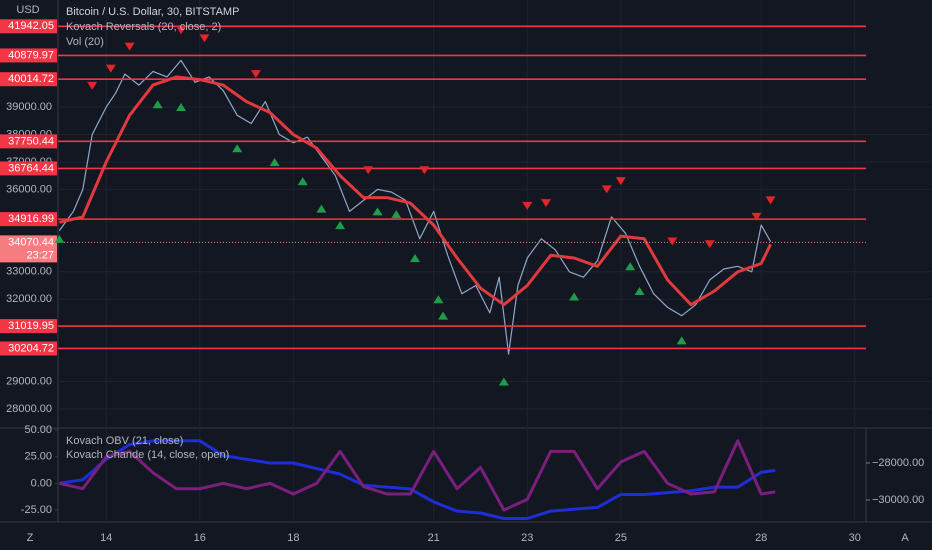 Image resolution: width=932 pixels, height=550 pixels. I want to click on level-label: 34916.99, so click(31, 219).